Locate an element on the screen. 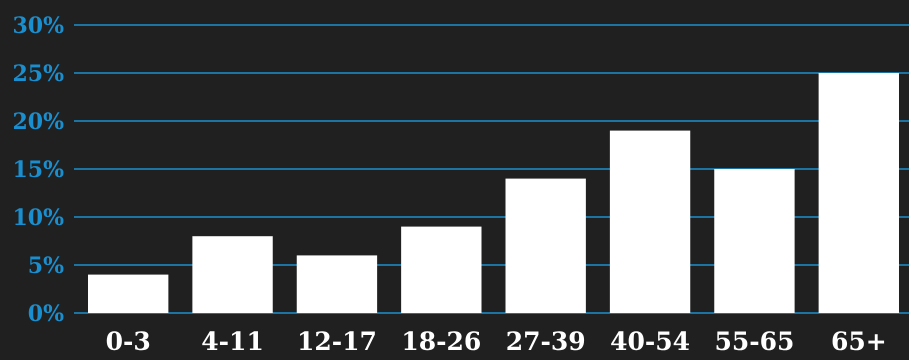 The width and height of the screenshot is (909, 360). y-axis-ticks: 0% 5% 10% 15% 20% 25% 30% is located at coordinates (38, 170).